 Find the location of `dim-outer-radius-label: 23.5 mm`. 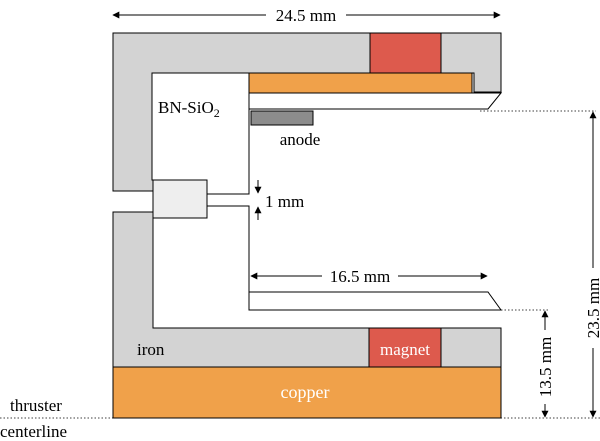

dim-outer-radius-label: 23.5 mm is located at coordinates (592, 308).